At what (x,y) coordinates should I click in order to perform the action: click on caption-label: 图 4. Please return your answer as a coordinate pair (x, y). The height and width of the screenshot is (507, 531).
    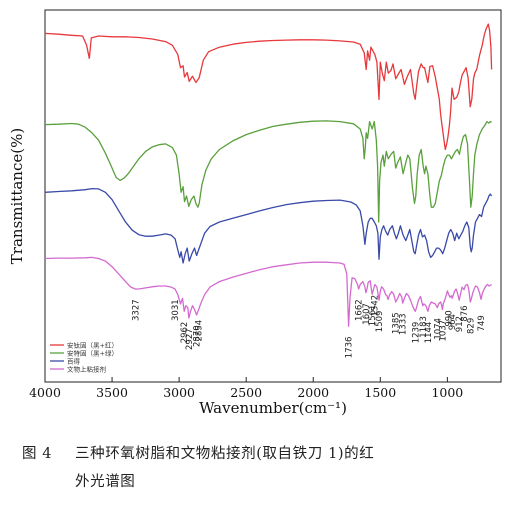
    Looking at the image, I should click on (37, 454).